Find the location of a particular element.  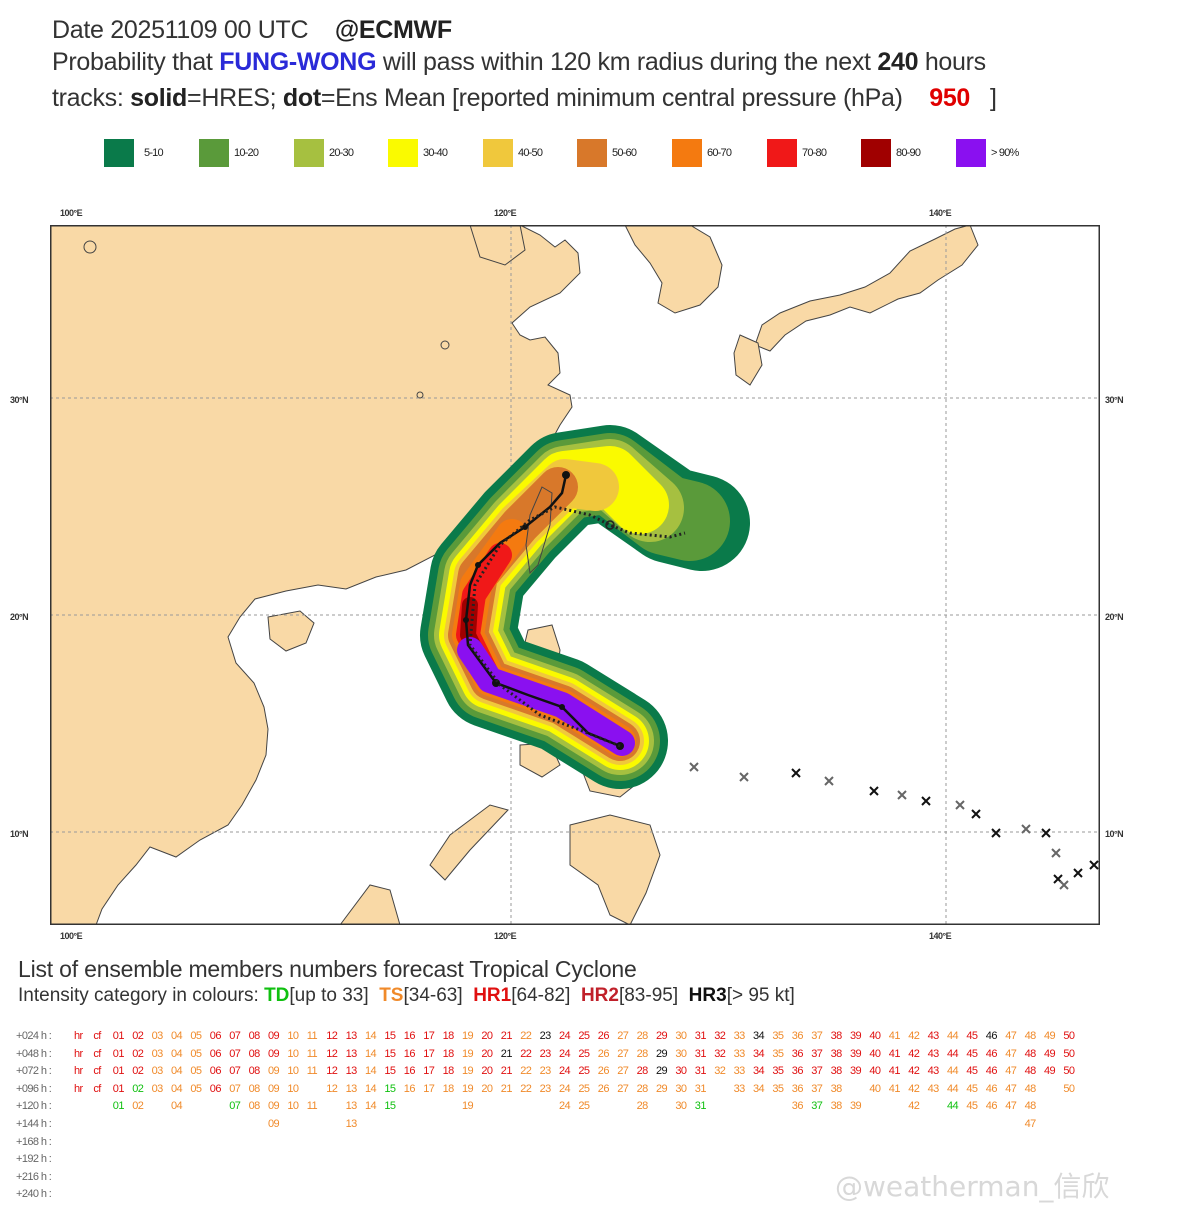

row-lead-time: +096 h : is located at coordinates (34, 1088).